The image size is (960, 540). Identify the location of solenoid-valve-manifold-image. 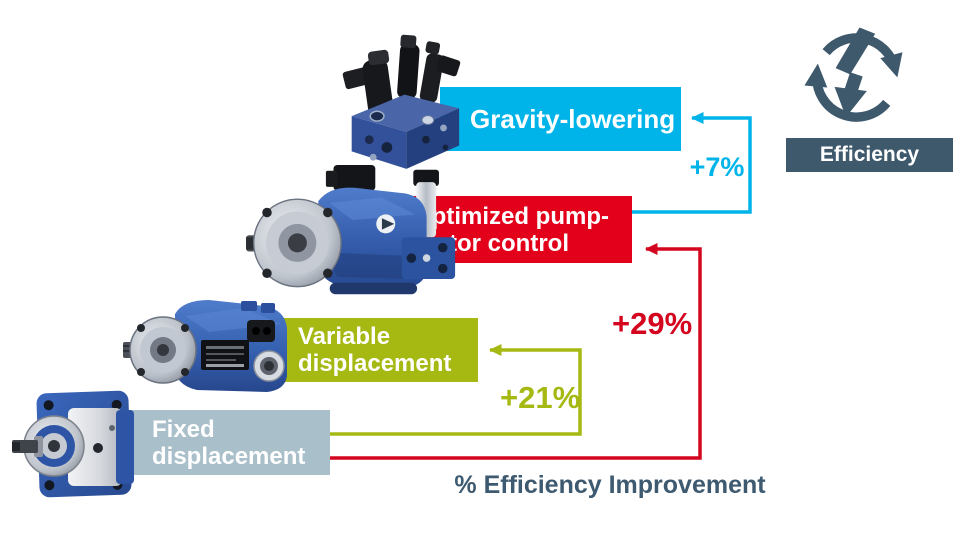
(401, 101).